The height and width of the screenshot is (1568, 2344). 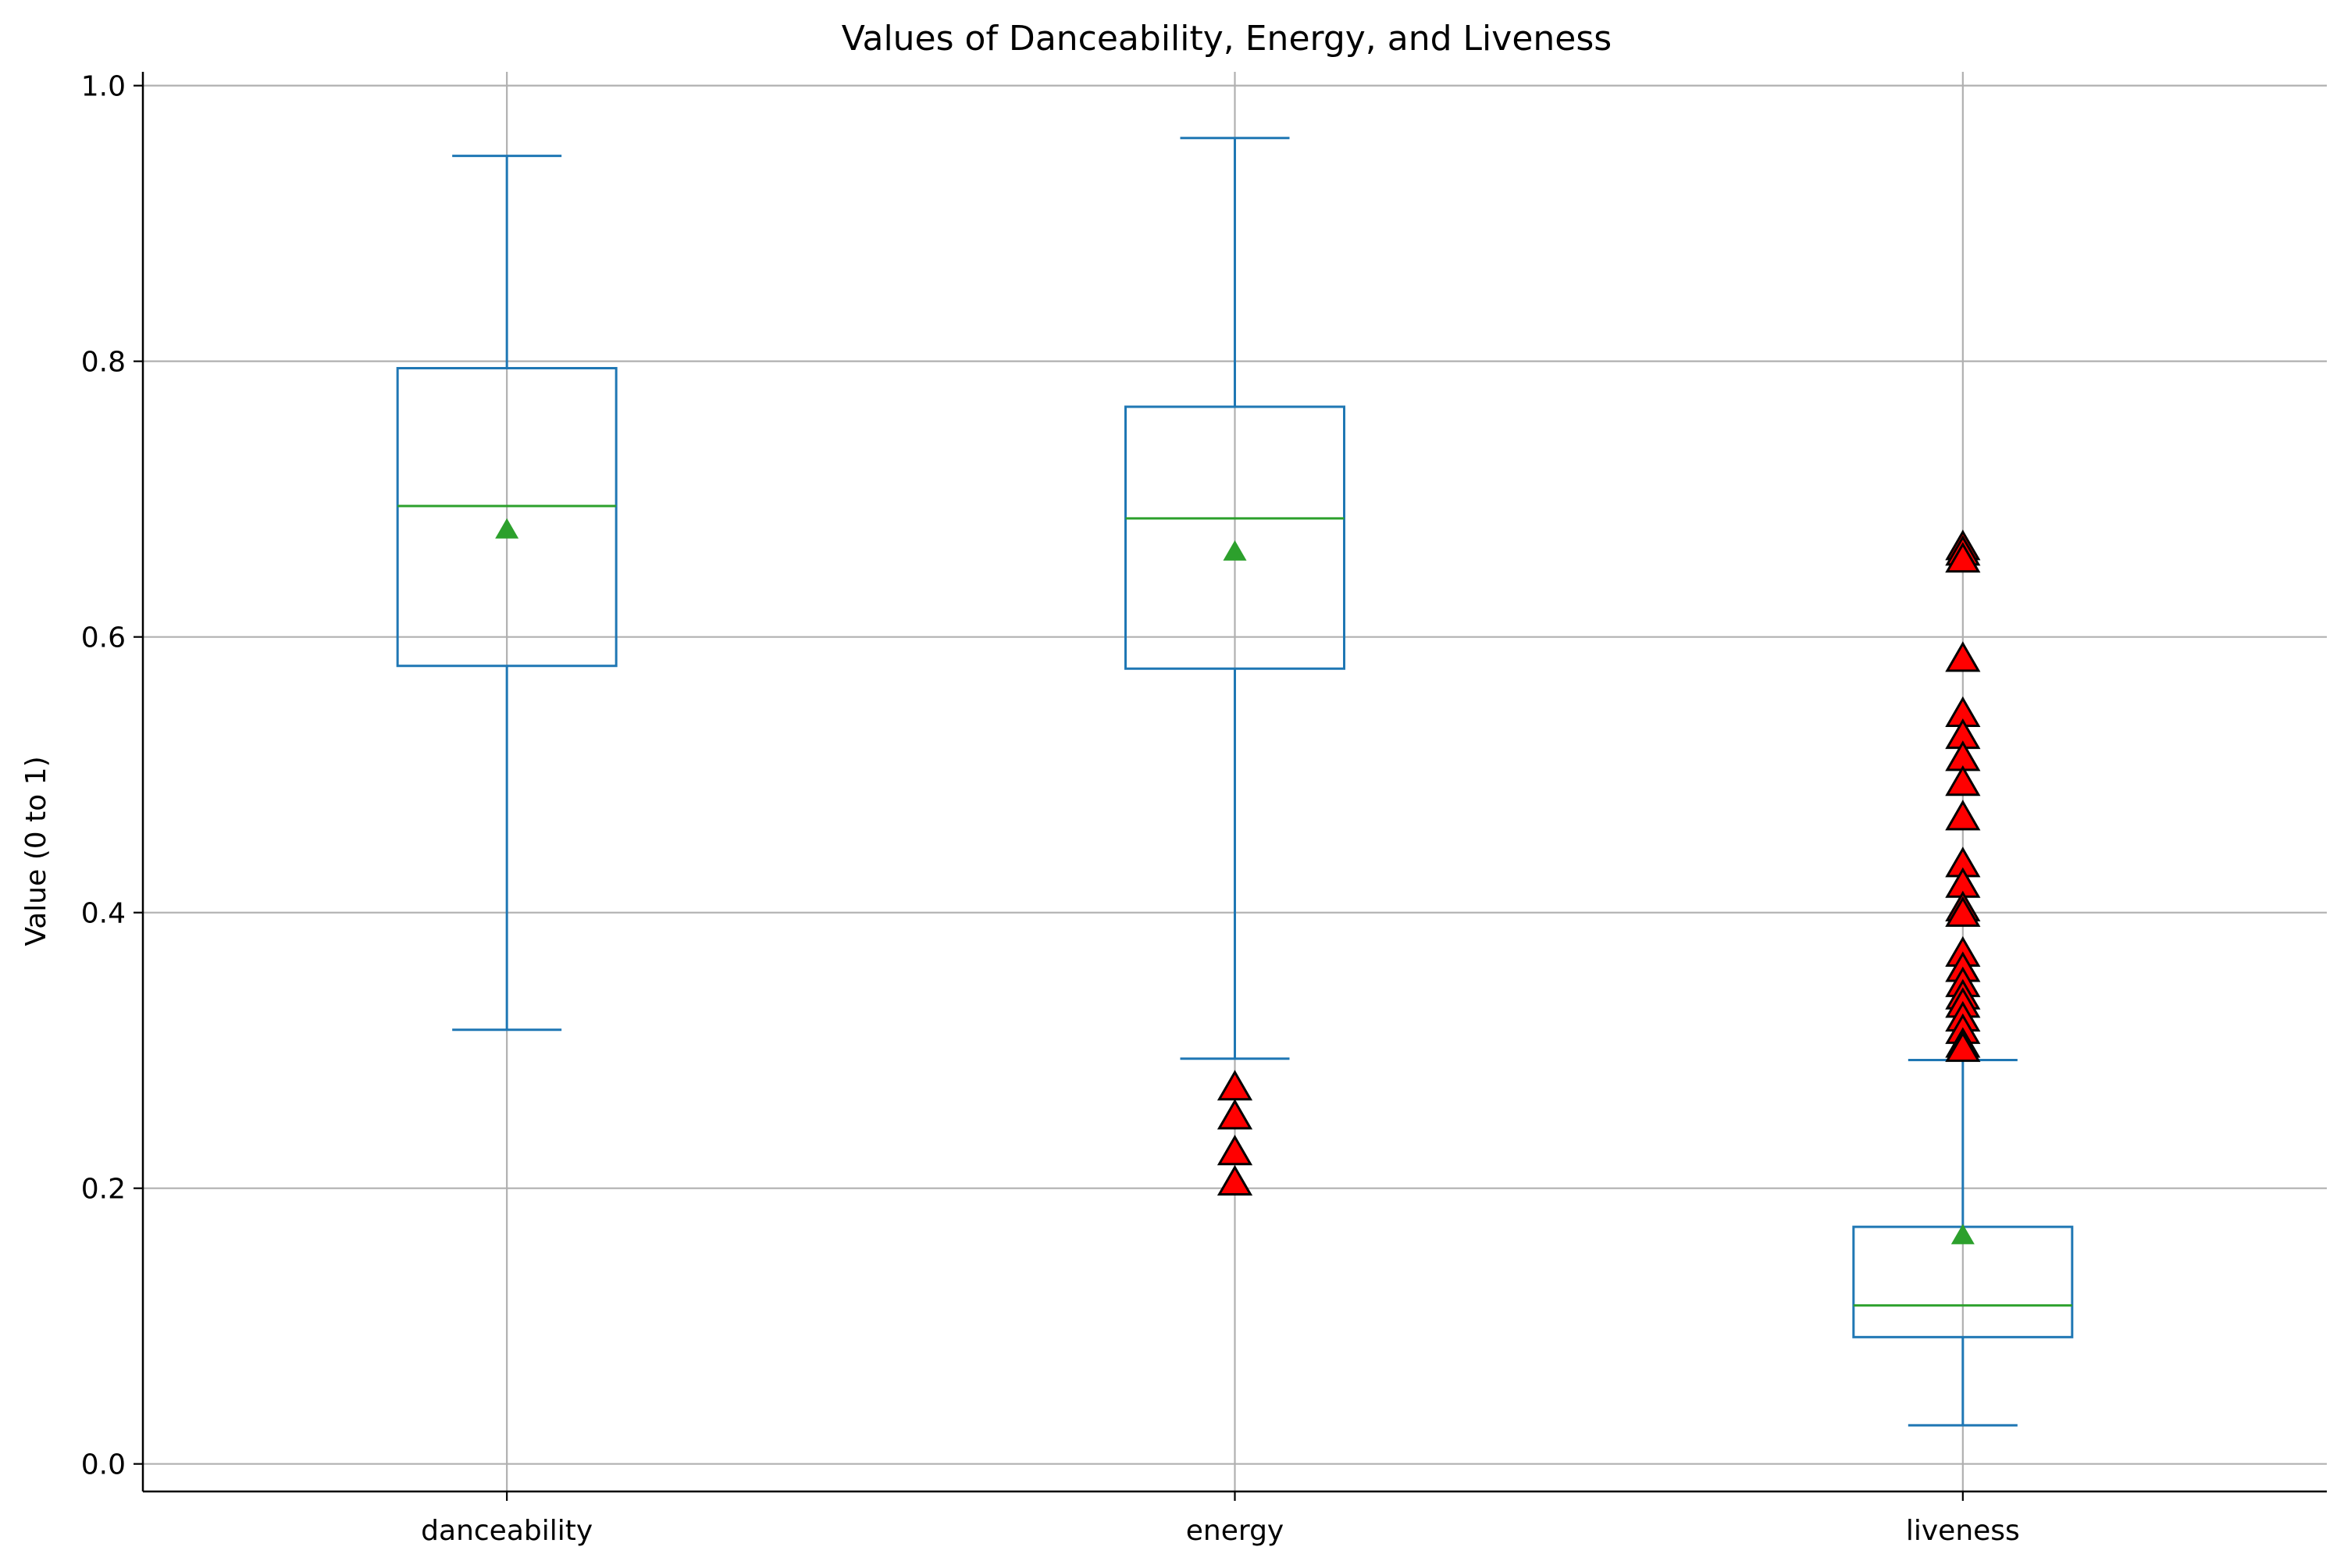 I want to click on y-tick-label: 0.8, so click(x=103, y=363).